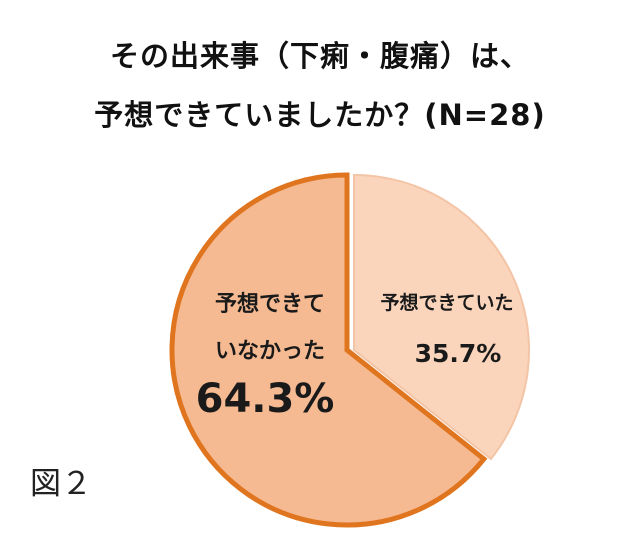  Describe the element at coordinates (446, 302) in the screenshot. I see `slice-label-expected: 予想できていた` at that location.